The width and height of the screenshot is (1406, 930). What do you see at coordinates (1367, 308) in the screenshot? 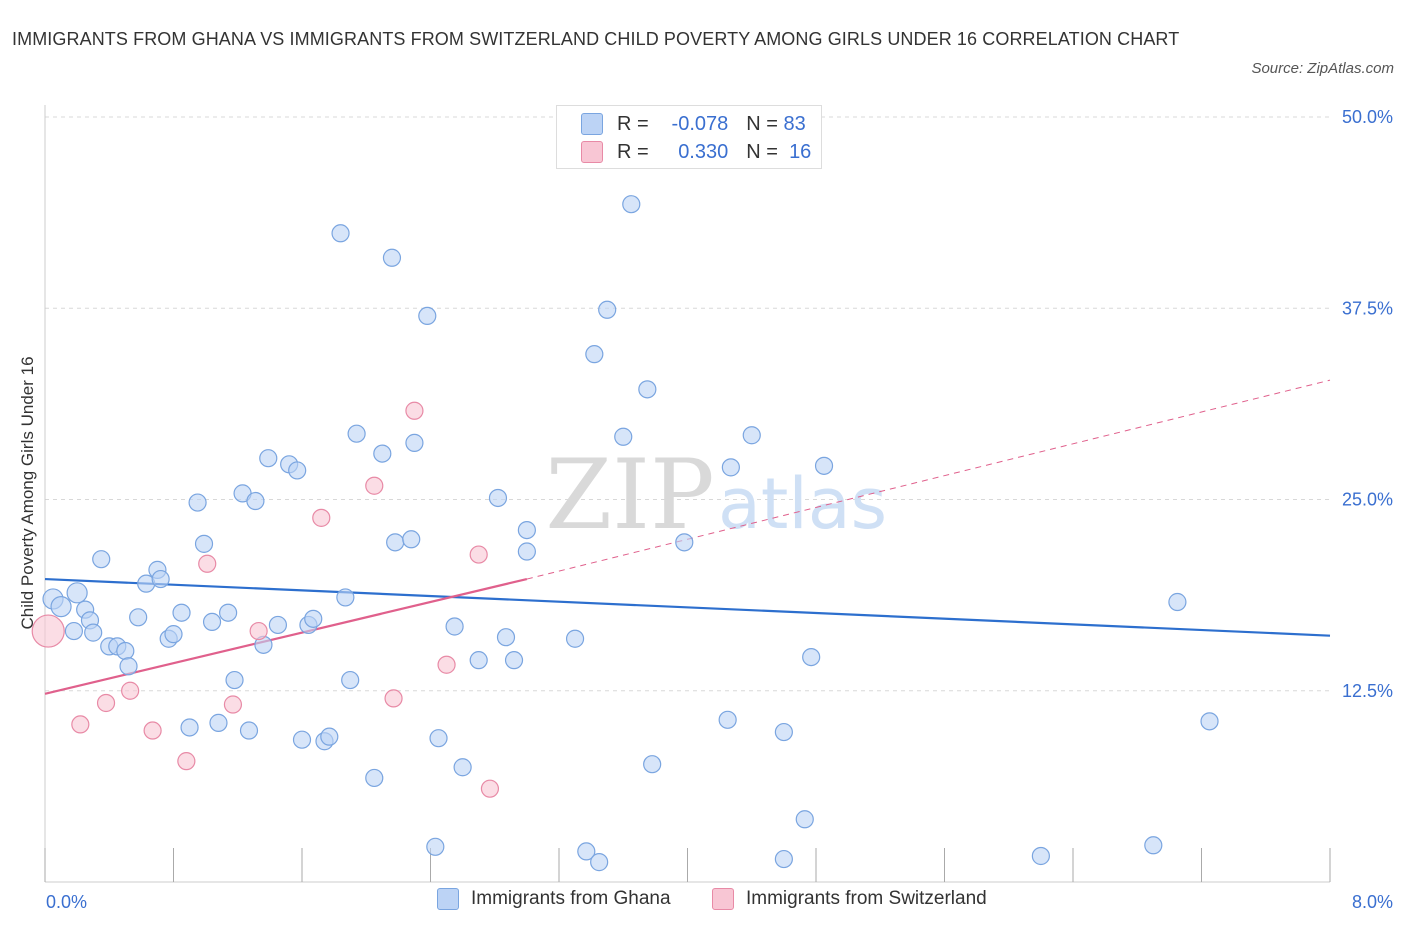
I see `y-tick-label: 37.5%` at bounding box center [1367, 308].